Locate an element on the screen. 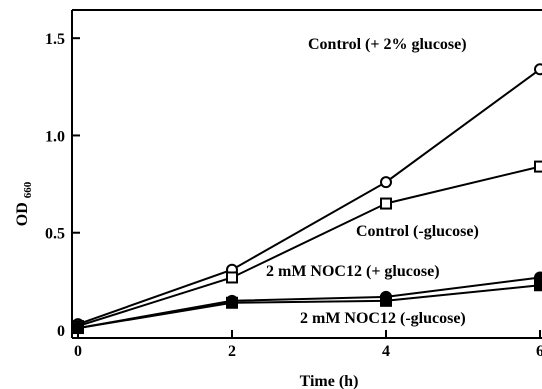 The height and width of the screenshot is (389, 542). y-tick-label: 0.5 is located at coordinates (55, 234).